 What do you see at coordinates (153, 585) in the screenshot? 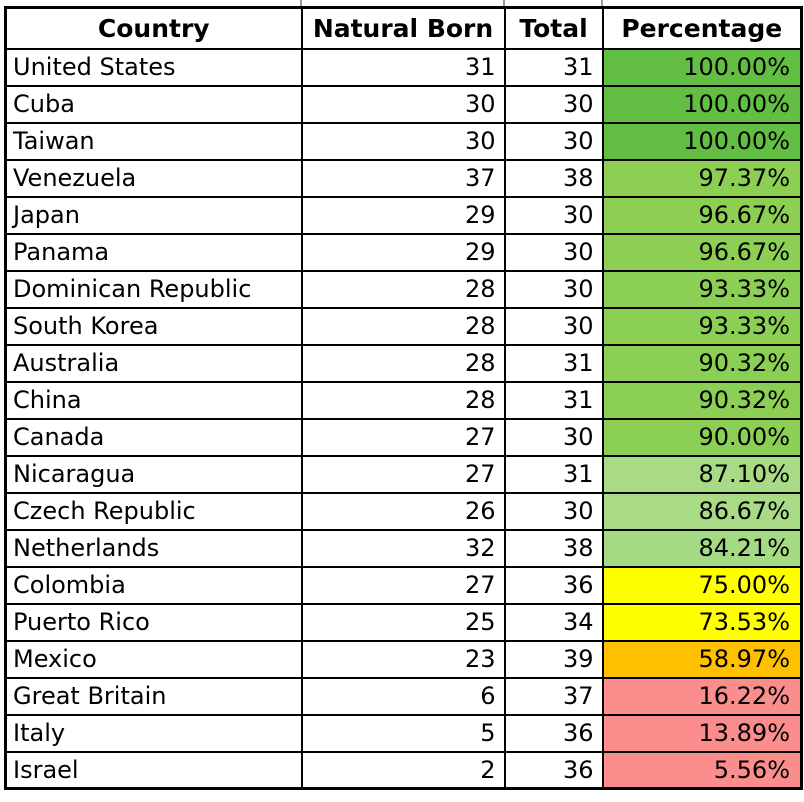
I see `country-cell: Colombia` at bounding box center [153, 585].